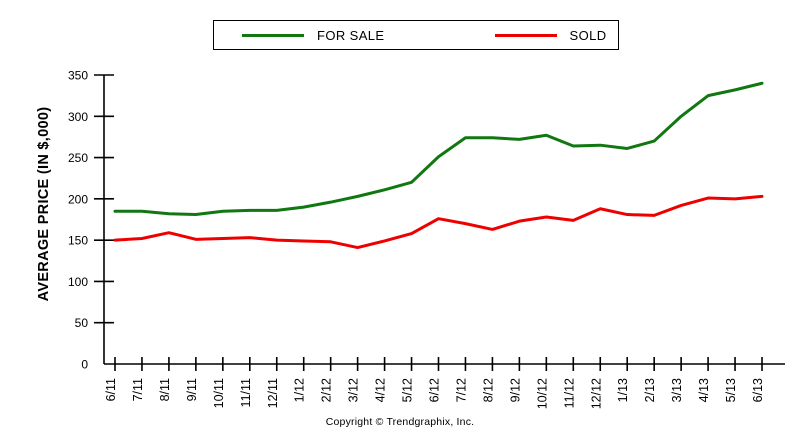  Describe the element at coordinates (78, 241) in the screenshot. I see `y-tick-label: 150` at that location.